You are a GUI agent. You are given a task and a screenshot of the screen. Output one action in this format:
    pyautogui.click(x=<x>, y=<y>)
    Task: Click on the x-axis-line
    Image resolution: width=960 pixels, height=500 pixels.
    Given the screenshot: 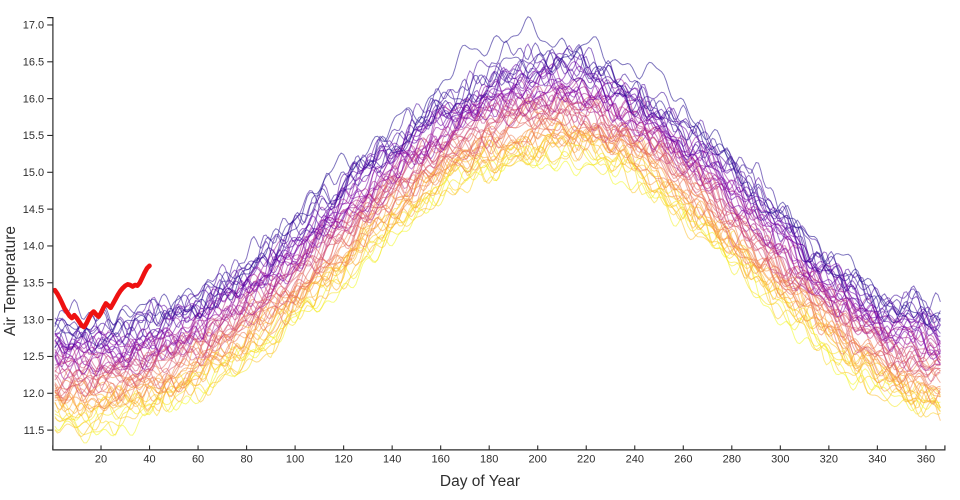 What is the action you would take?
    pyautogui.click(x=499, y=448)
    